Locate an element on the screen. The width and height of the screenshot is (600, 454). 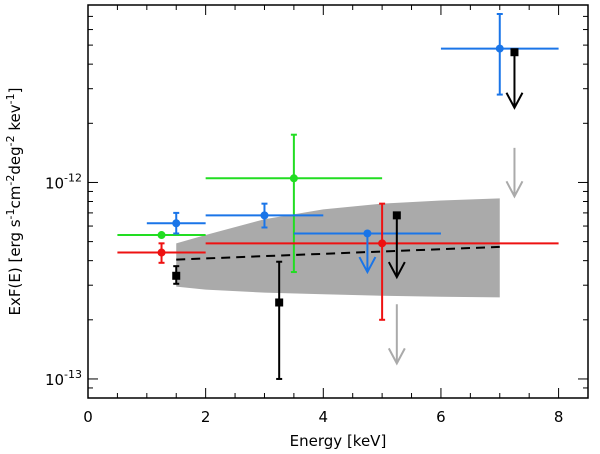
model-uncertainty-band is located at coordinates (338, 248).